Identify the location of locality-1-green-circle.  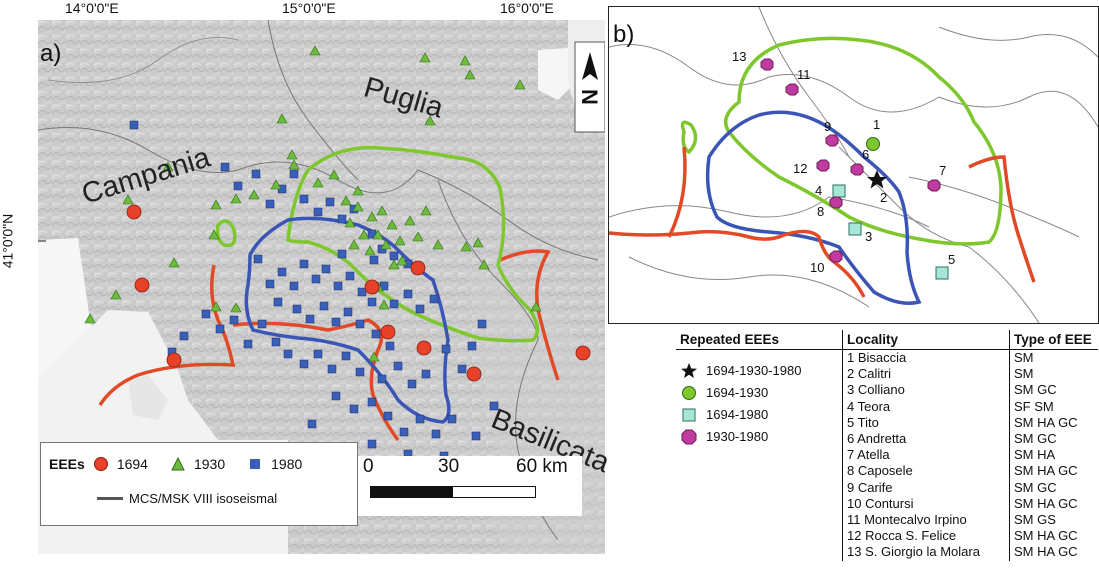
(873, 144).